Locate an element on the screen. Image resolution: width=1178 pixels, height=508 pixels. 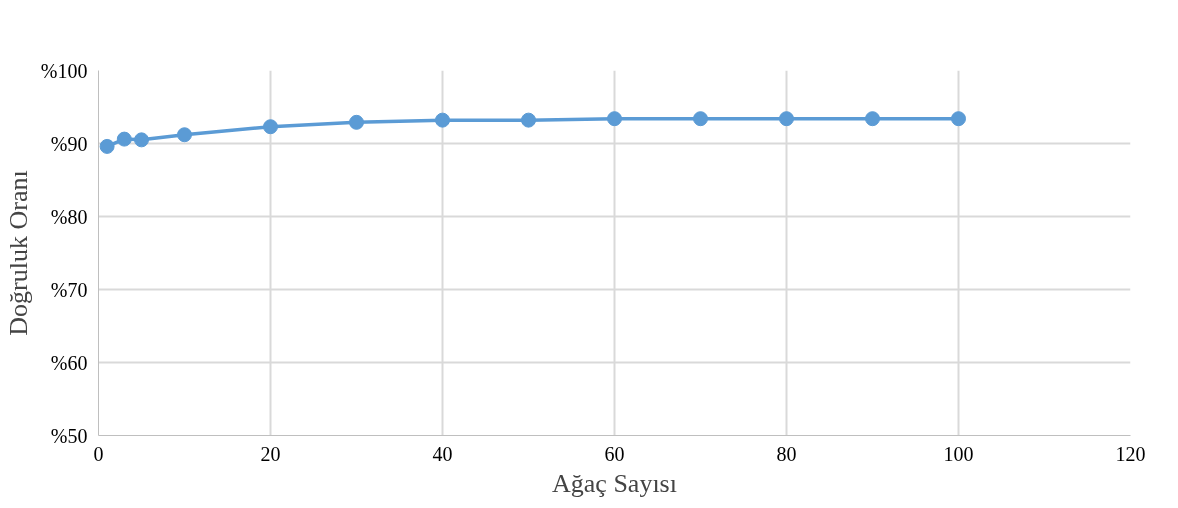
x-tick-label: 0 is located at coordinates (98, 453).